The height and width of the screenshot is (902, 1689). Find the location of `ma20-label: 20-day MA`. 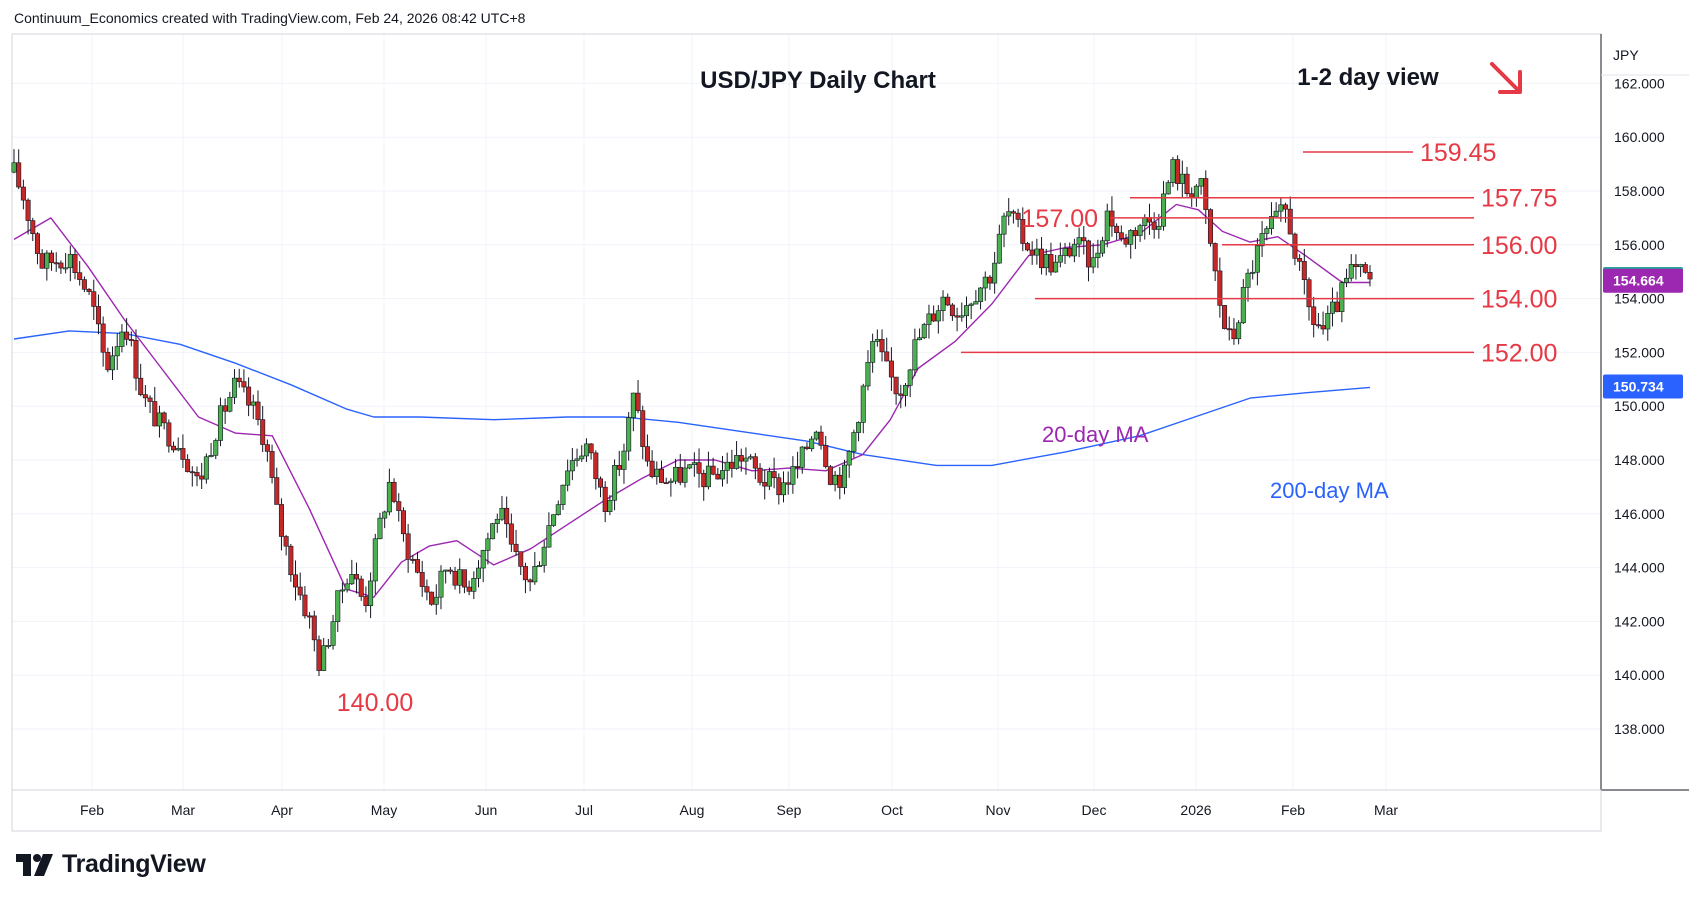

ma20-label: 20-day MA is located at coordinates (1095, 434).